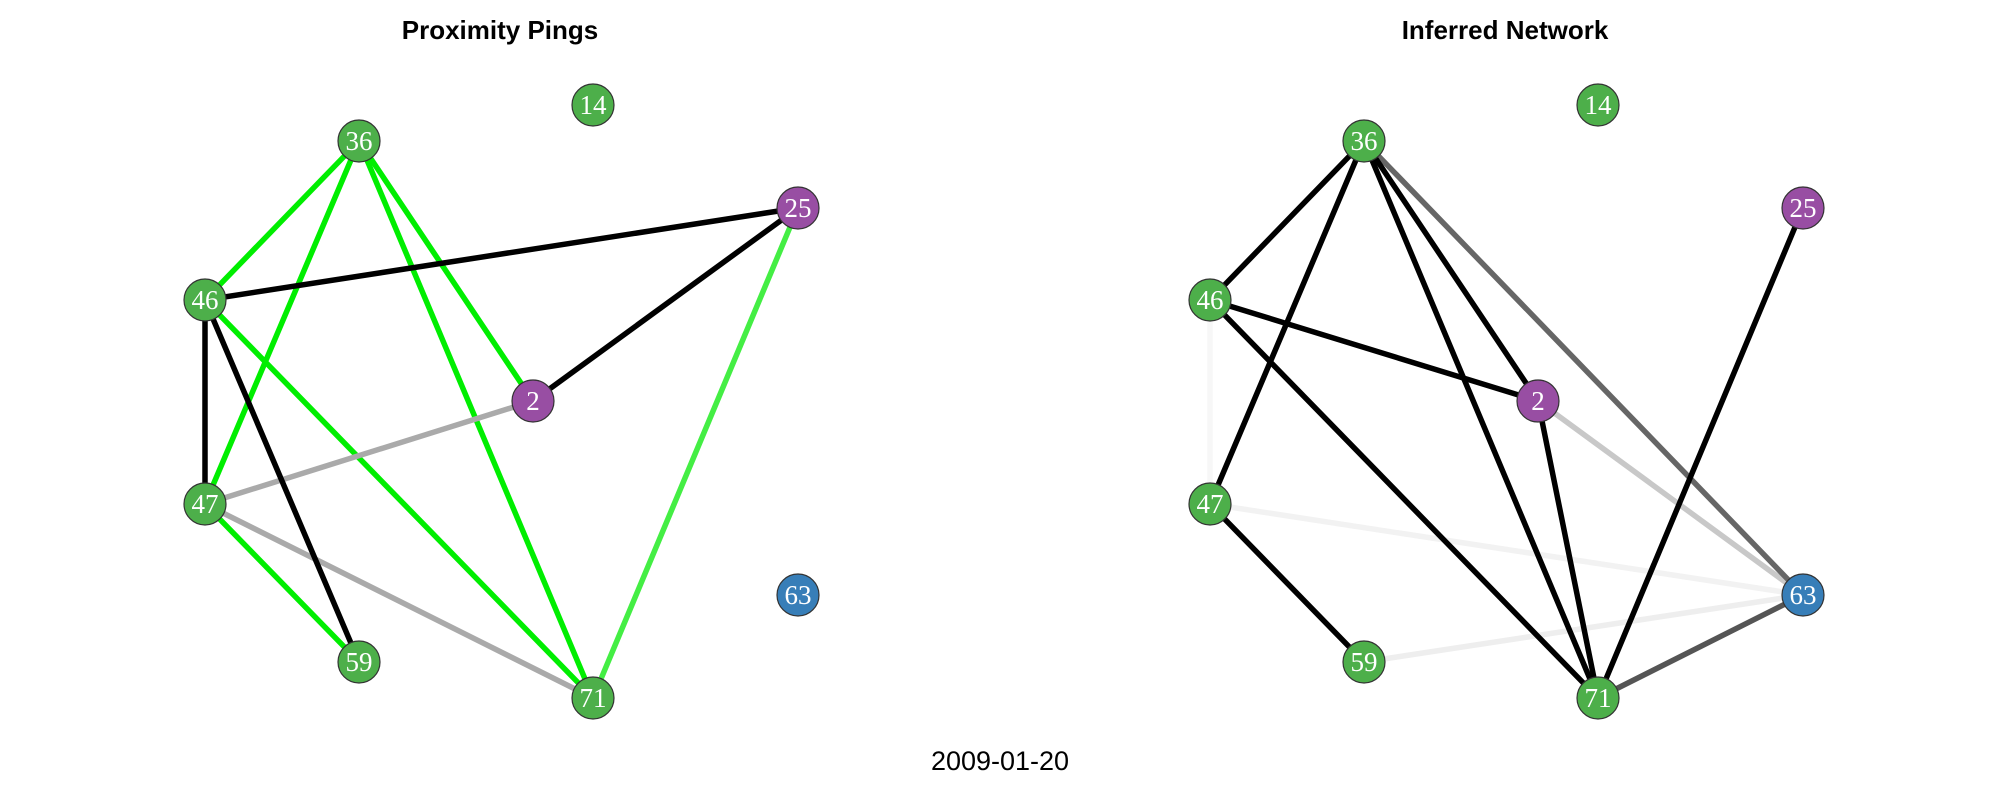 The image size is (2000, 800). I want to click on proximity-node-47: 47, so click(205, 504).